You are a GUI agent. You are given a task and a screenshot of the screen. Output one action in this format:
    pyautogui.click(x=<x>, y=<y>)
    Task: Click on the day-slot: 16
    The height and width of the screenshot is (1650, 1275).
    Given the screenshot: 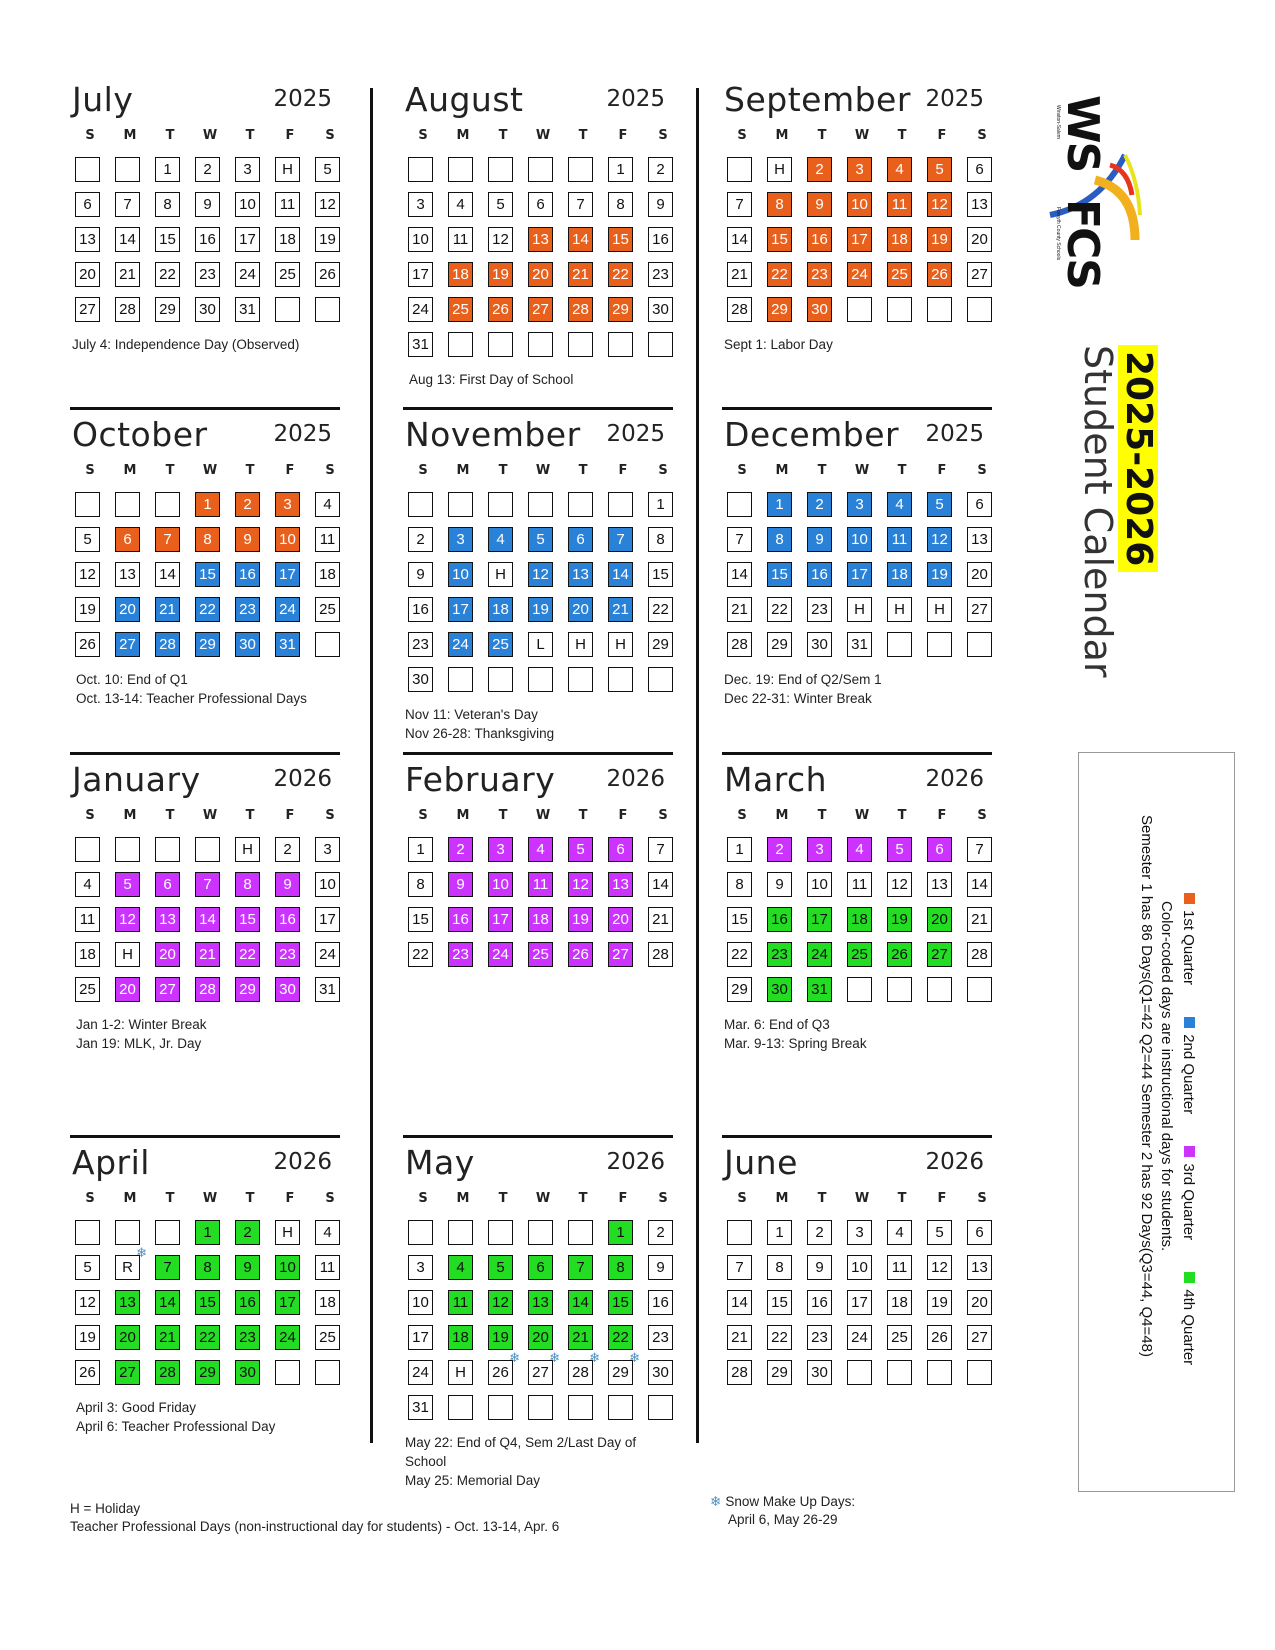 What is the action you would take?
    pyautogui.click(x=782, y=921)
    